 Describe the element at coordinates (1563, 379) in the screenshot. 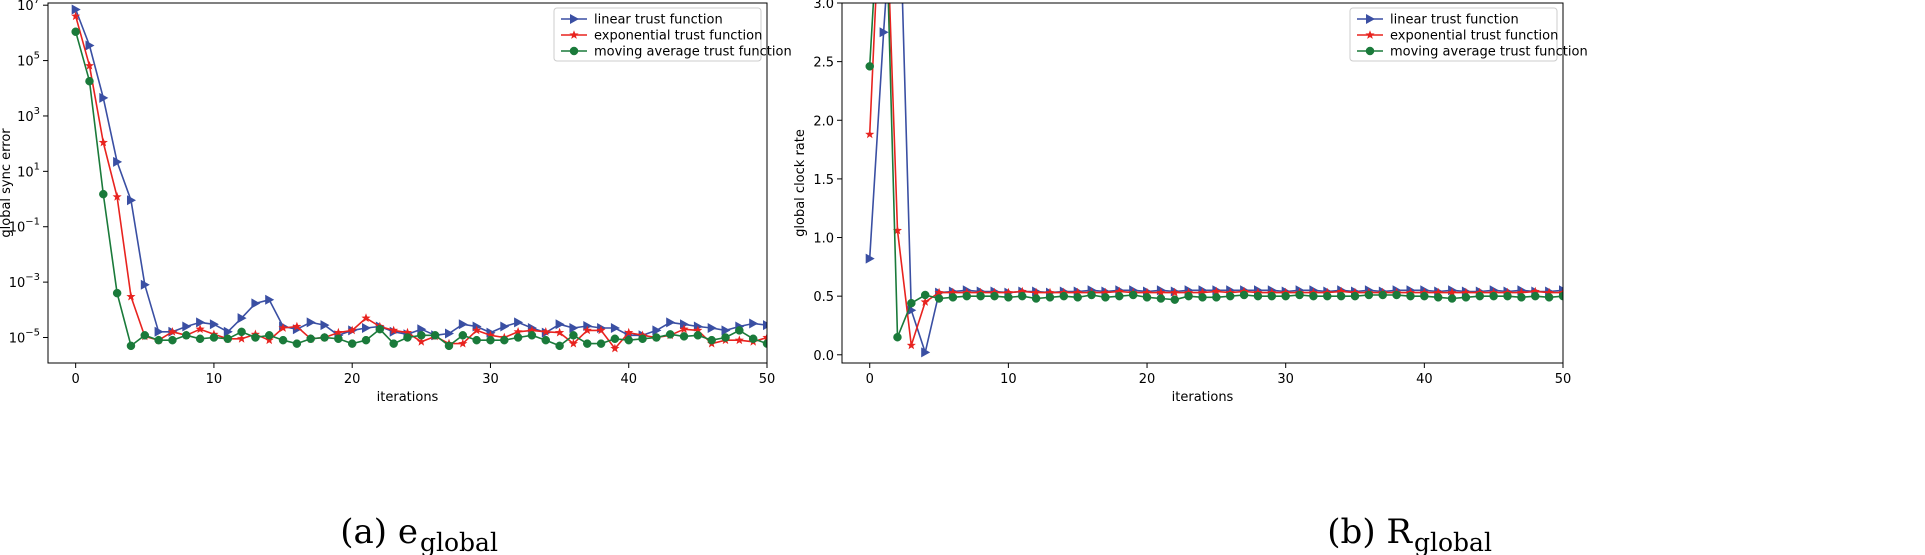

I see `x-tick-label: 50` at that location.